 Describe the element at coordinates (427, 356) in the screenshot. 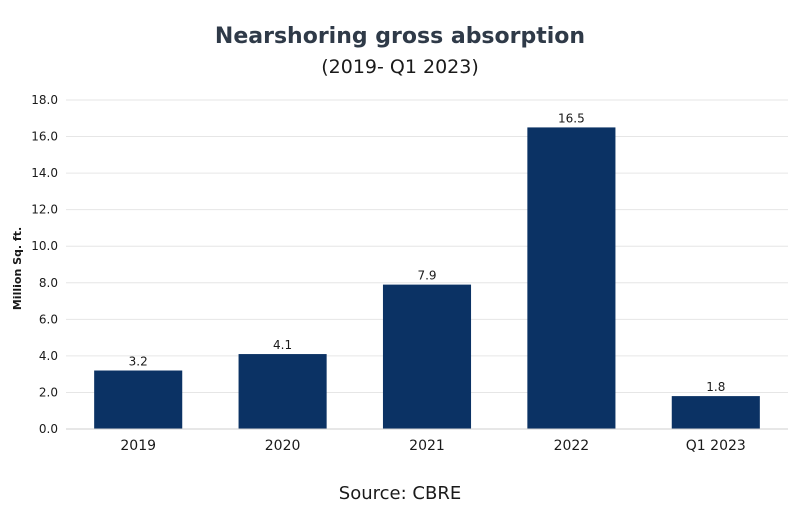

I see `bar-2021` at that location.